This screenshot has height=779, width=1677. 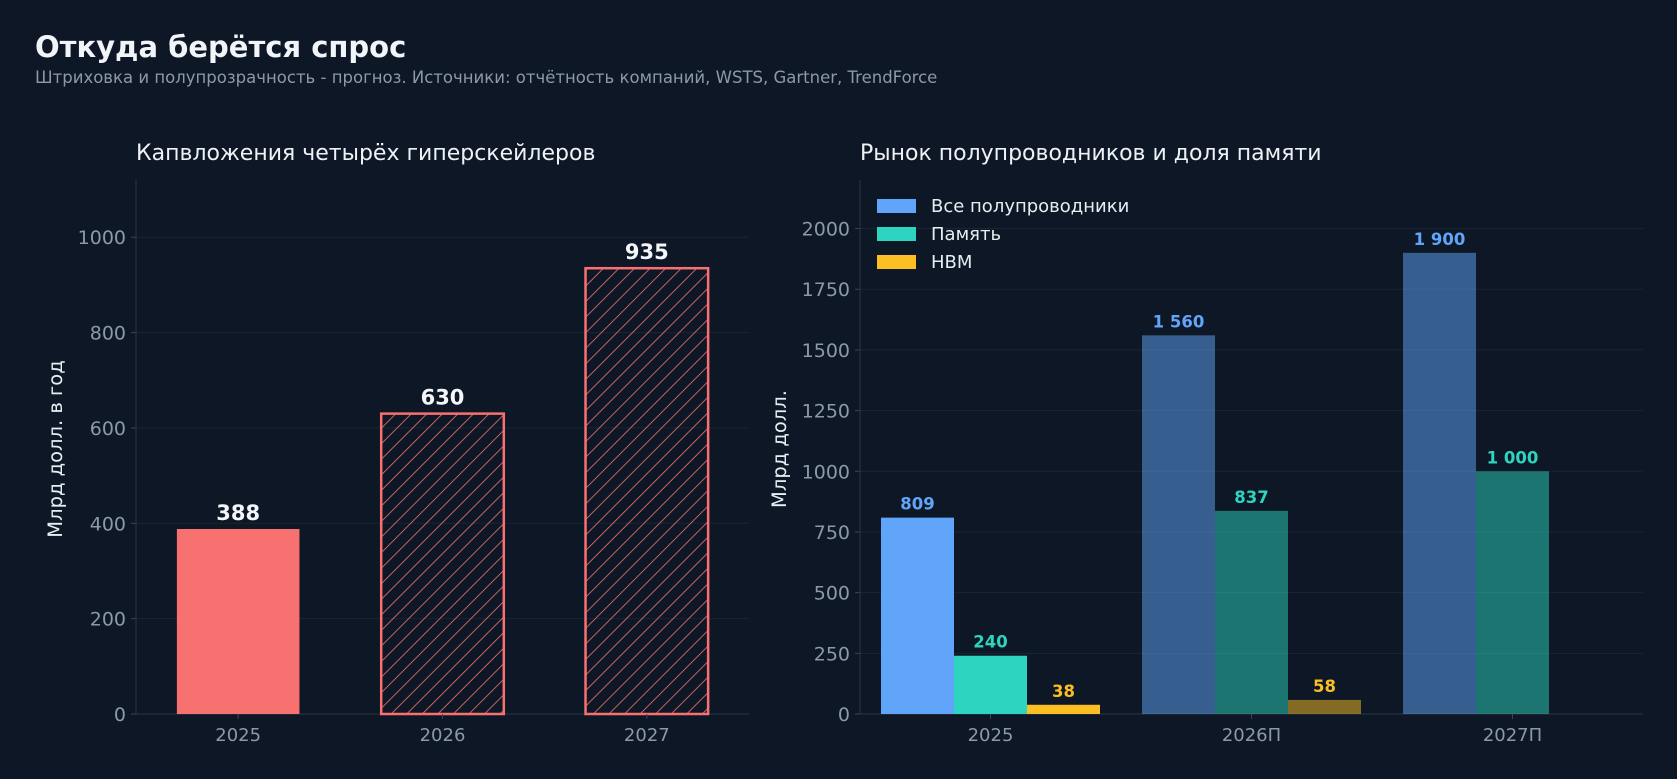 What do you see at coordinates (991, 735) in the screenshot?
I see `semis-xtick-label: 2025` at bounding box center [991, 735].